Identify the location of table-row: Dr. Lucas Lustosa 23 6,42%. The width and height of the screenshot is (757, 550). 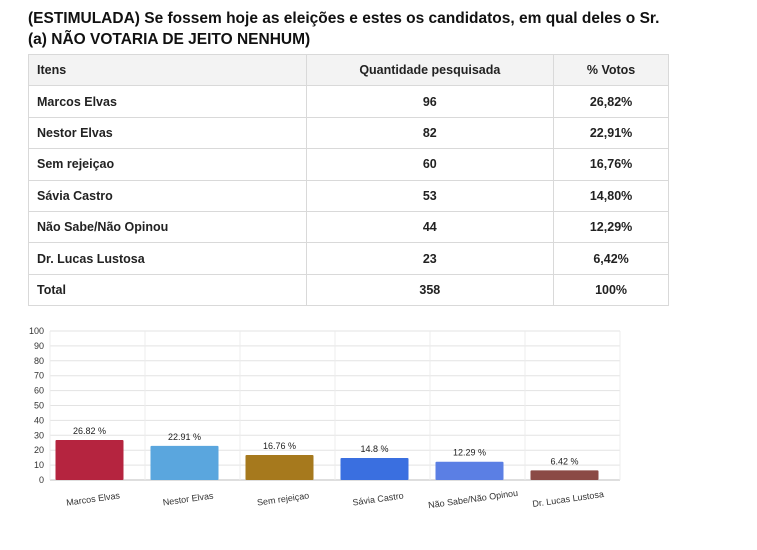
(348, 258).